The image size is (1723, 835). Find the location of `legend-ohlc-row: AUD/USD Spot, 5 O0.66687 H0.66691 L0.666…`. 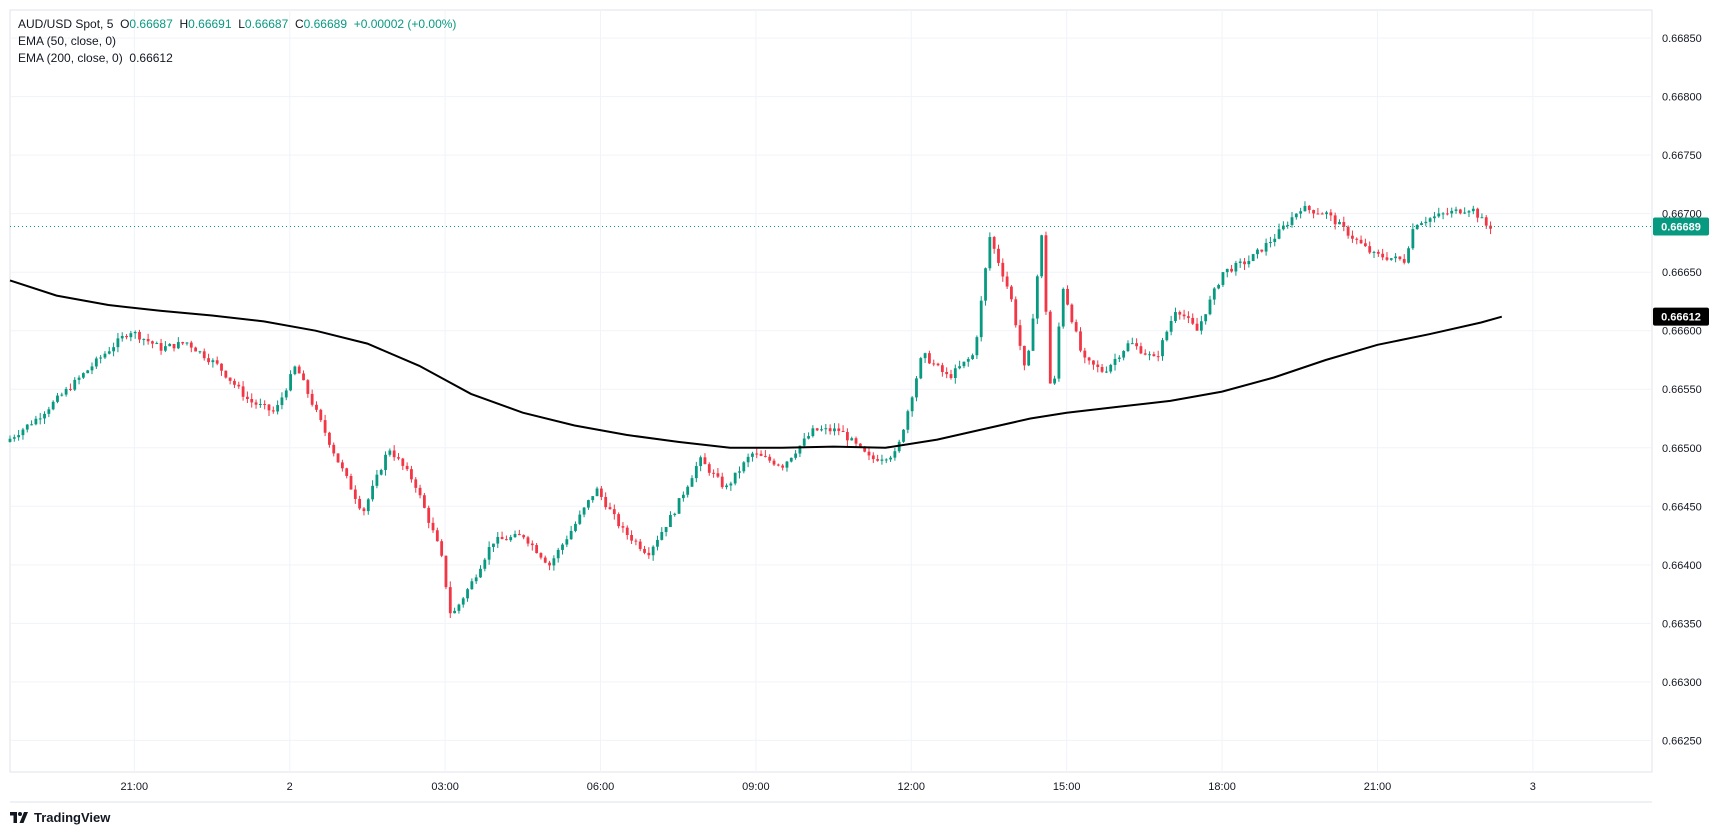

legend-ohlc-row: AUD/USD Spot, 5 O0.66687 H0.66691 L0.666… is located at coordinates (237, 24).